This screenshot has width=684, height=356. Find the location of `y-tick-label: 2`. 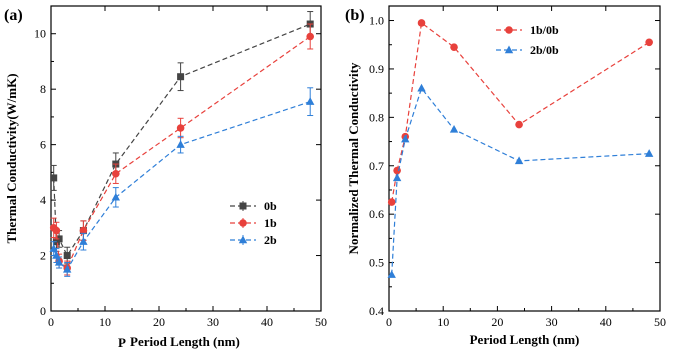

y-tick-label: 2 is located at coordinates (43, 256).